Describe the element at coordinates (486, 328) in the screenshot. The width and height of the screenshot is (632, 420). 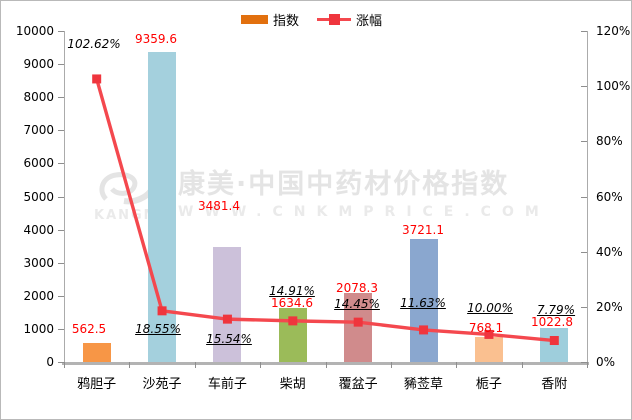
I see `bar-value-label: 768.1` at that location.